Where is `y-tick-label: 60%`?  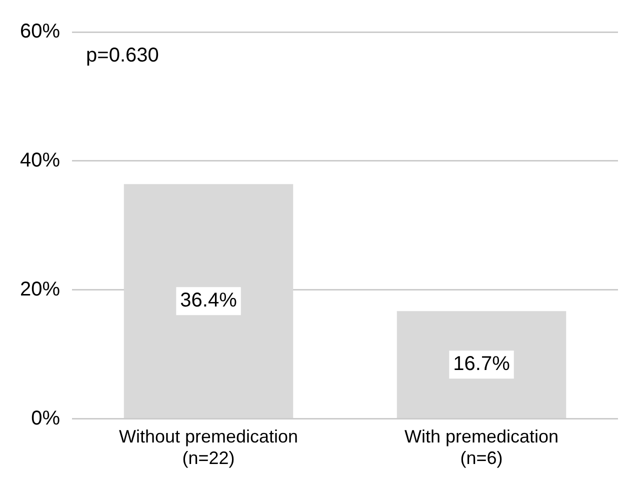 y-tick-label: 60% is located at coordinates (40, 31).